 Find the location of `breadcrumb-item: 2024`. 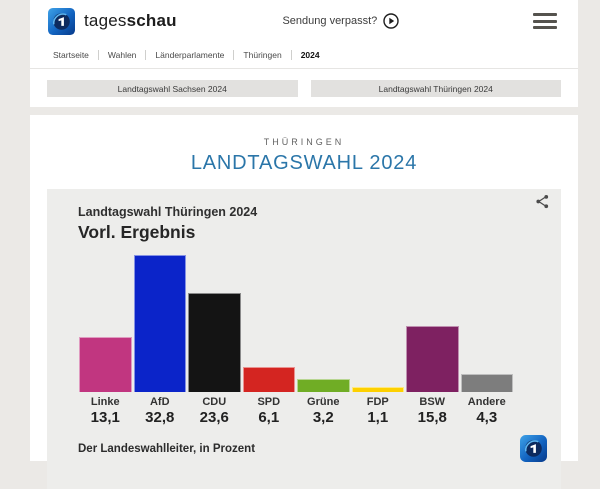

breadcrumb-item: 2024 is located at coordinates (310, 55).